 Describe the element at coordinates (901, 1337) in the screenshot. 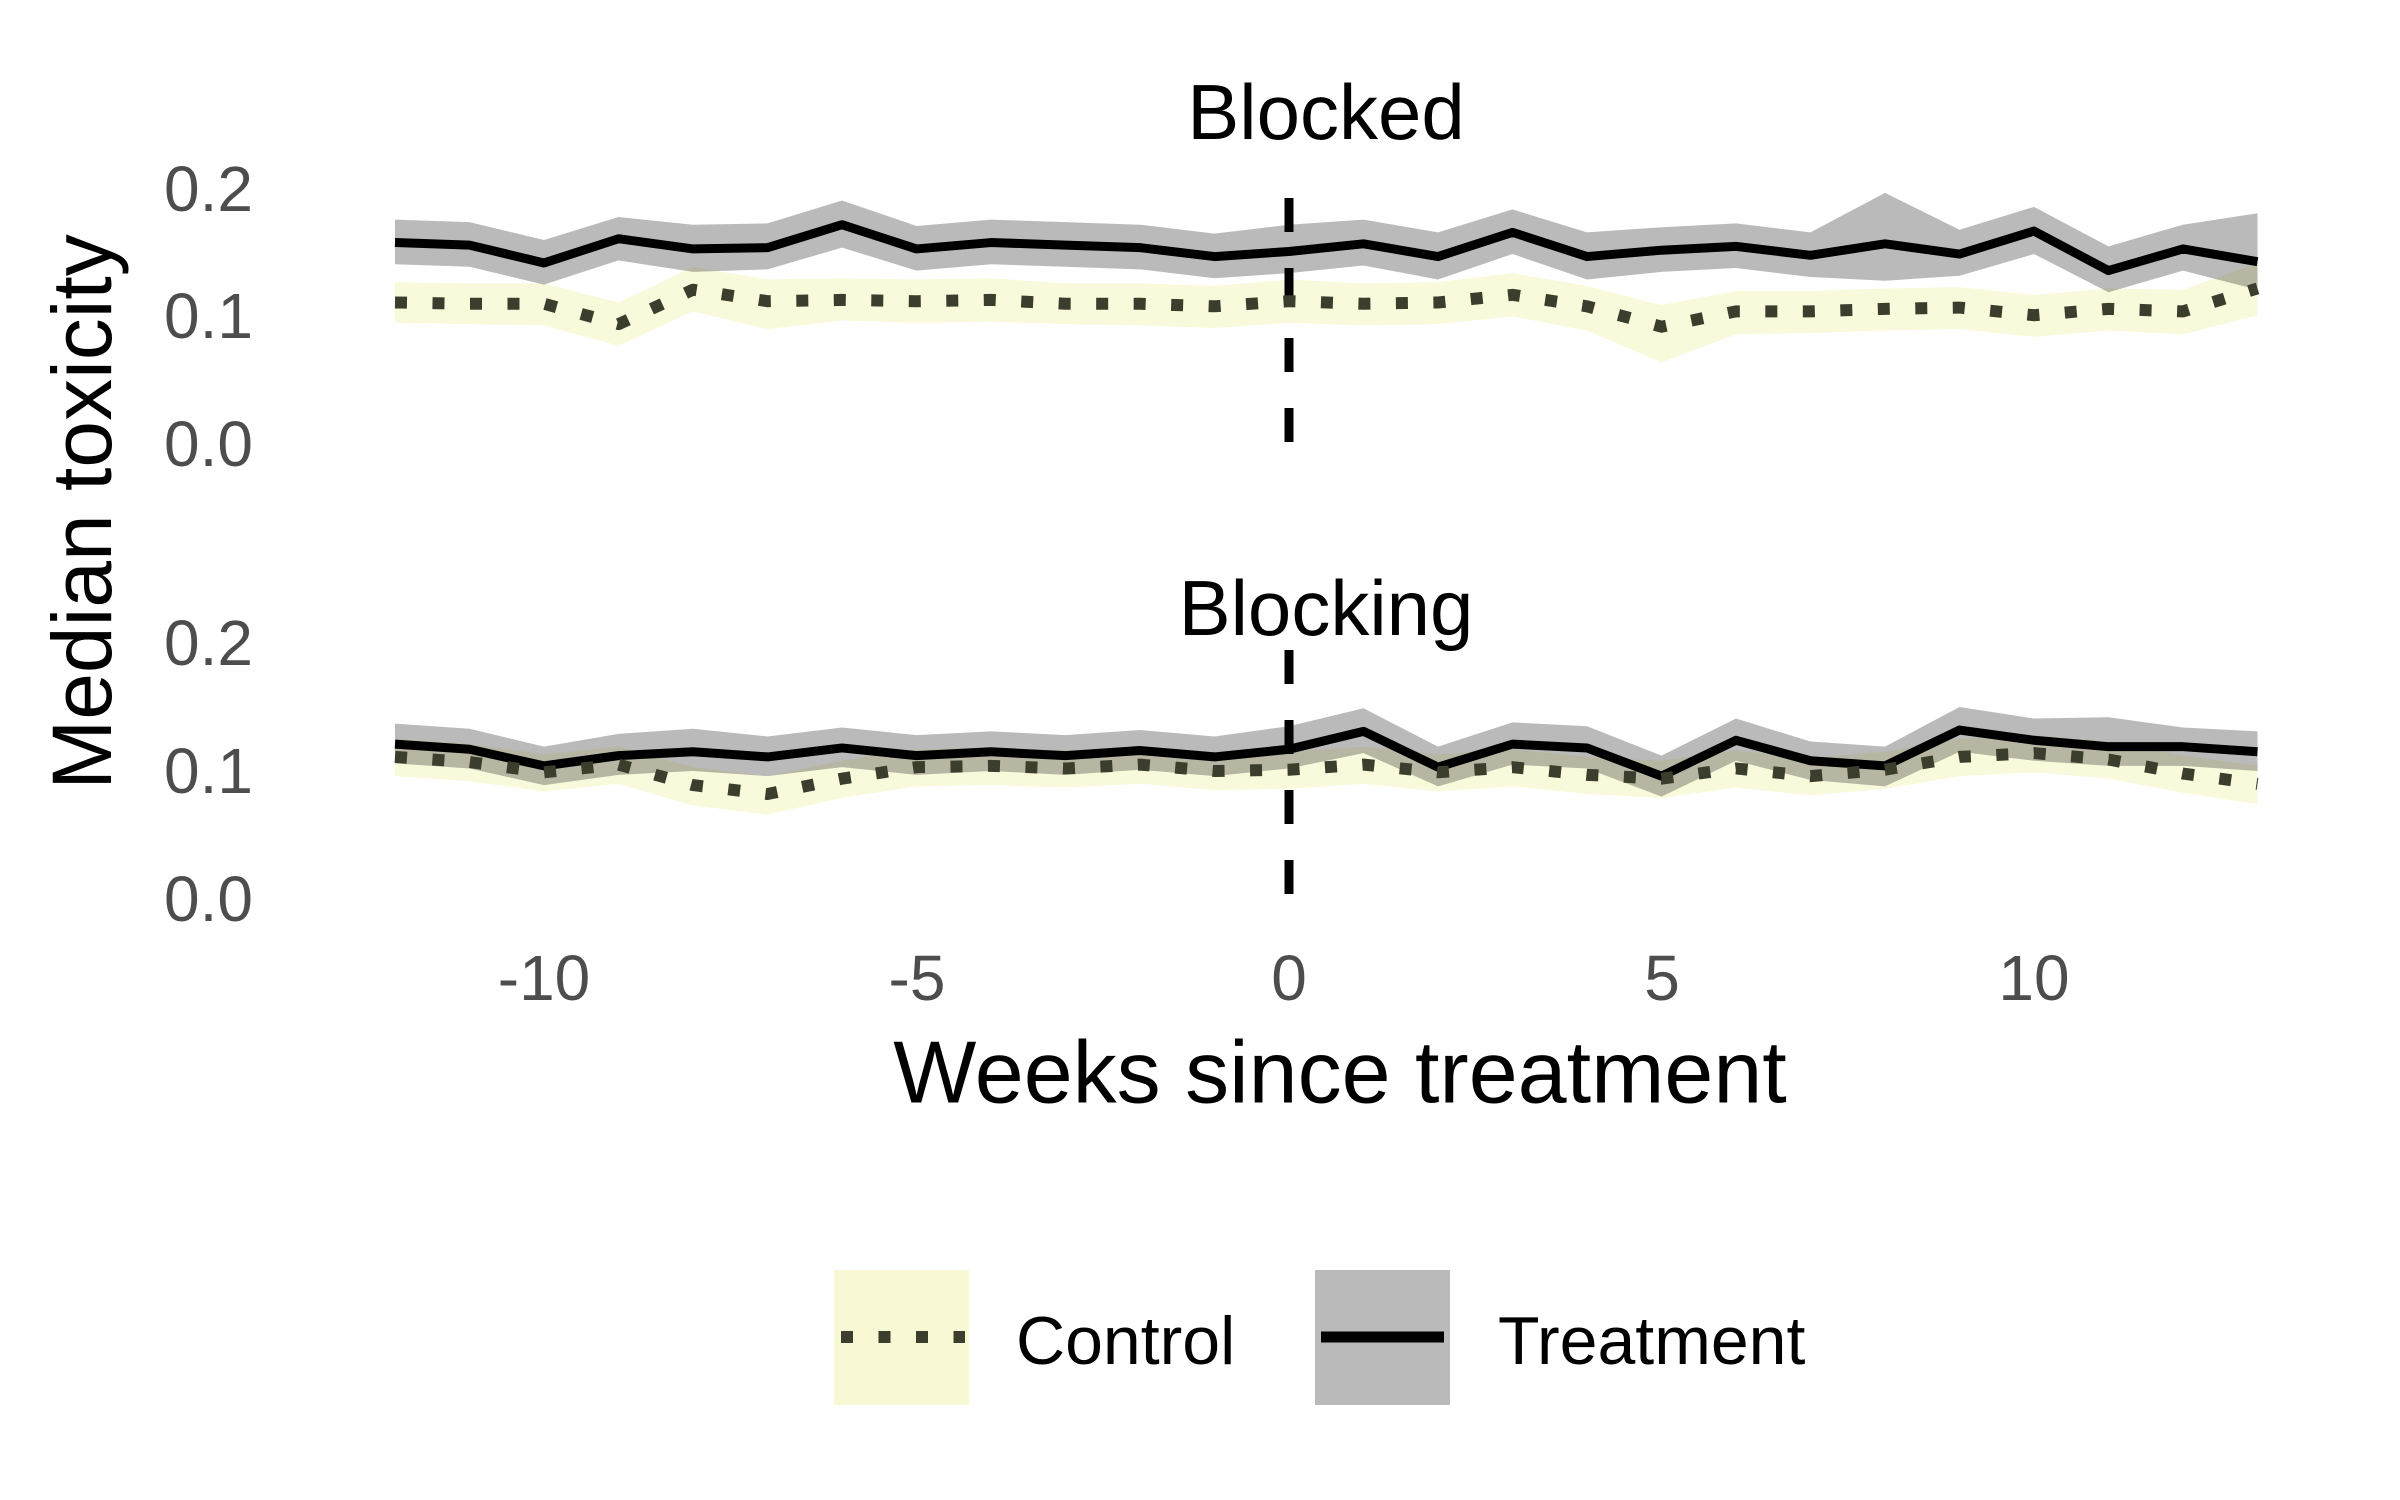

I see `legend-key-control` at that location.